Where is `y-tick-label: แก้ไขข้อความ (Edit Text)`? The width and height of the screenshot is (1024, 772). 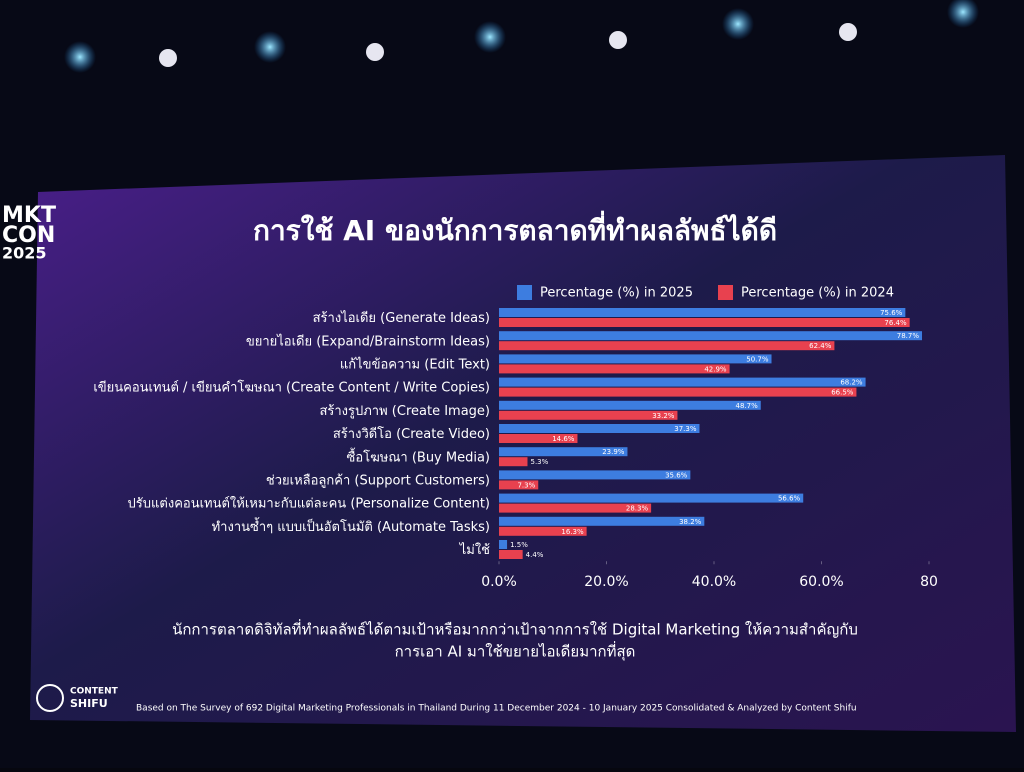 y-tick-label: แก้ไขข้อความ (Edit Text) is located at coordinates (415, 365).